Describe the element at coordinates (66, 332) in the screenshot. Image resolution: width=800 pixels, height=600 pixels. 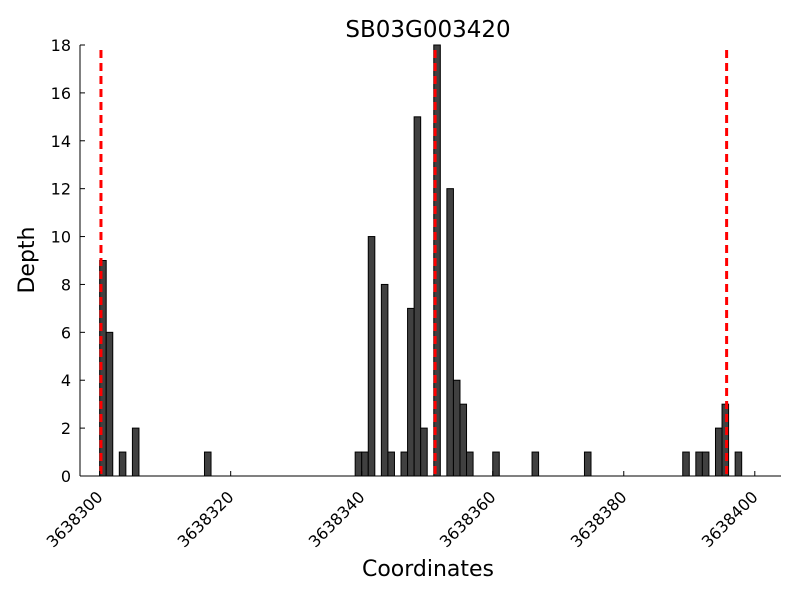
I see `y-tick-label: 6` at that location.